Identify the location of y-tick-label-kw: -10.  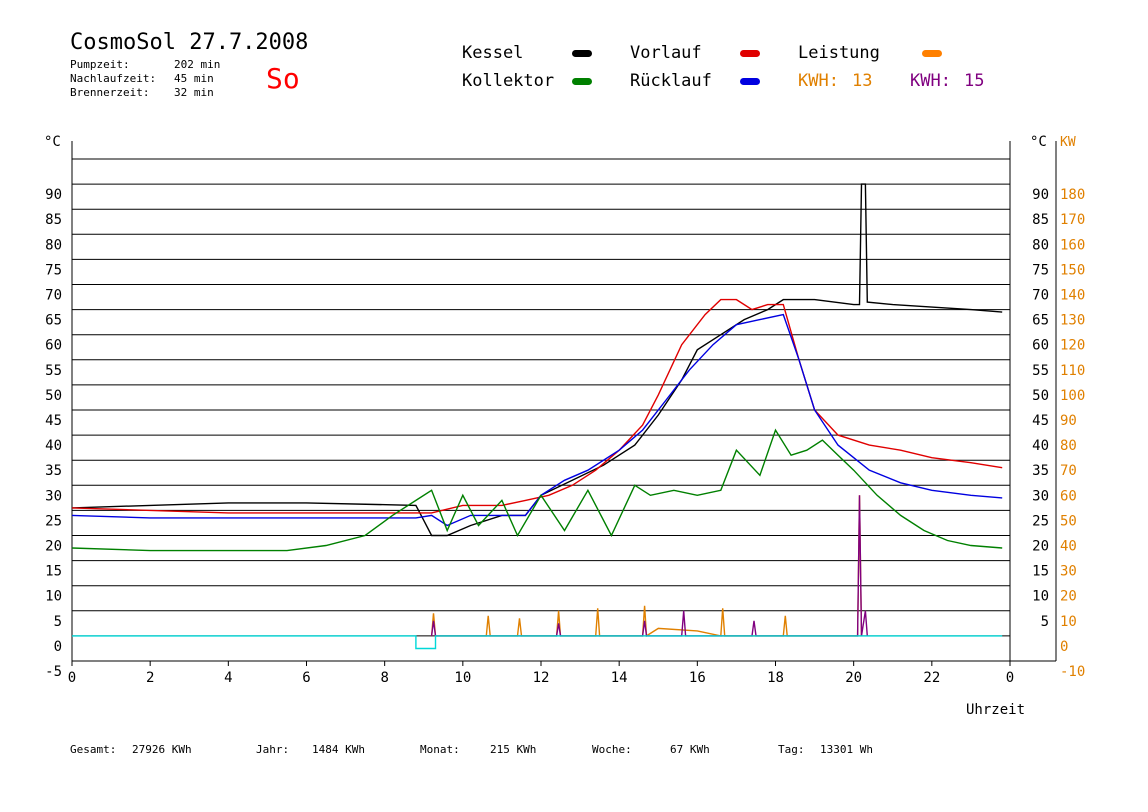
(1072, 672).